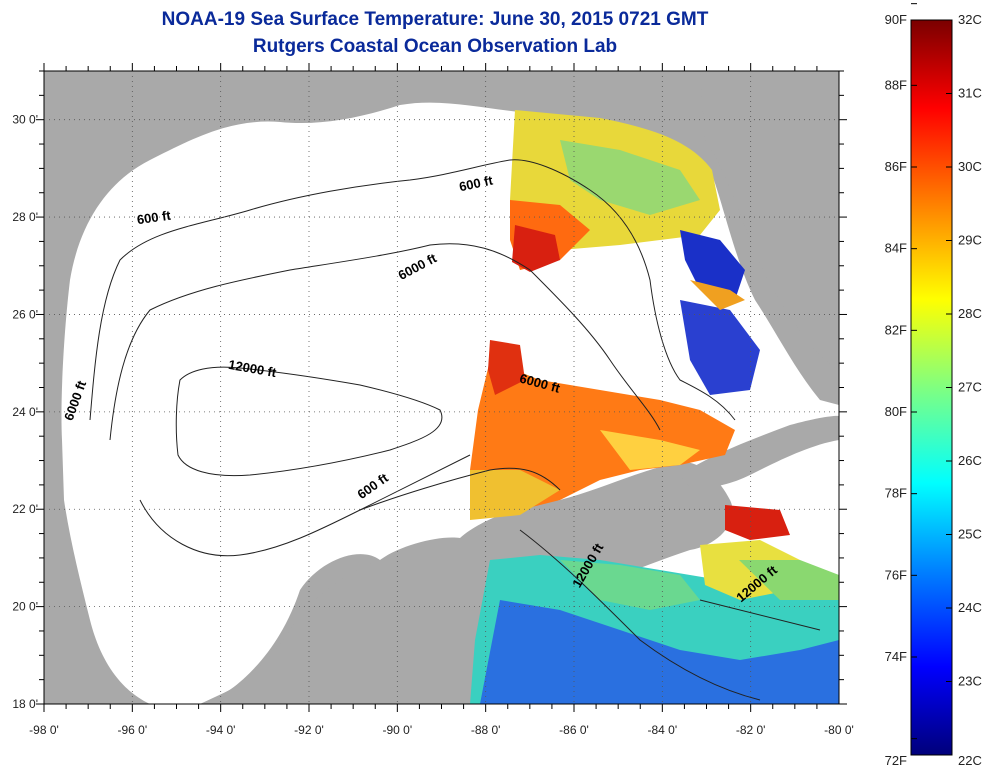 Image resolution: width=992 pixels, height=770 pixels. What do you see at coordinates (970, 607) in the screenshot?
I see `colorbar-c-label: 24C` at bounding box center [970, 607].